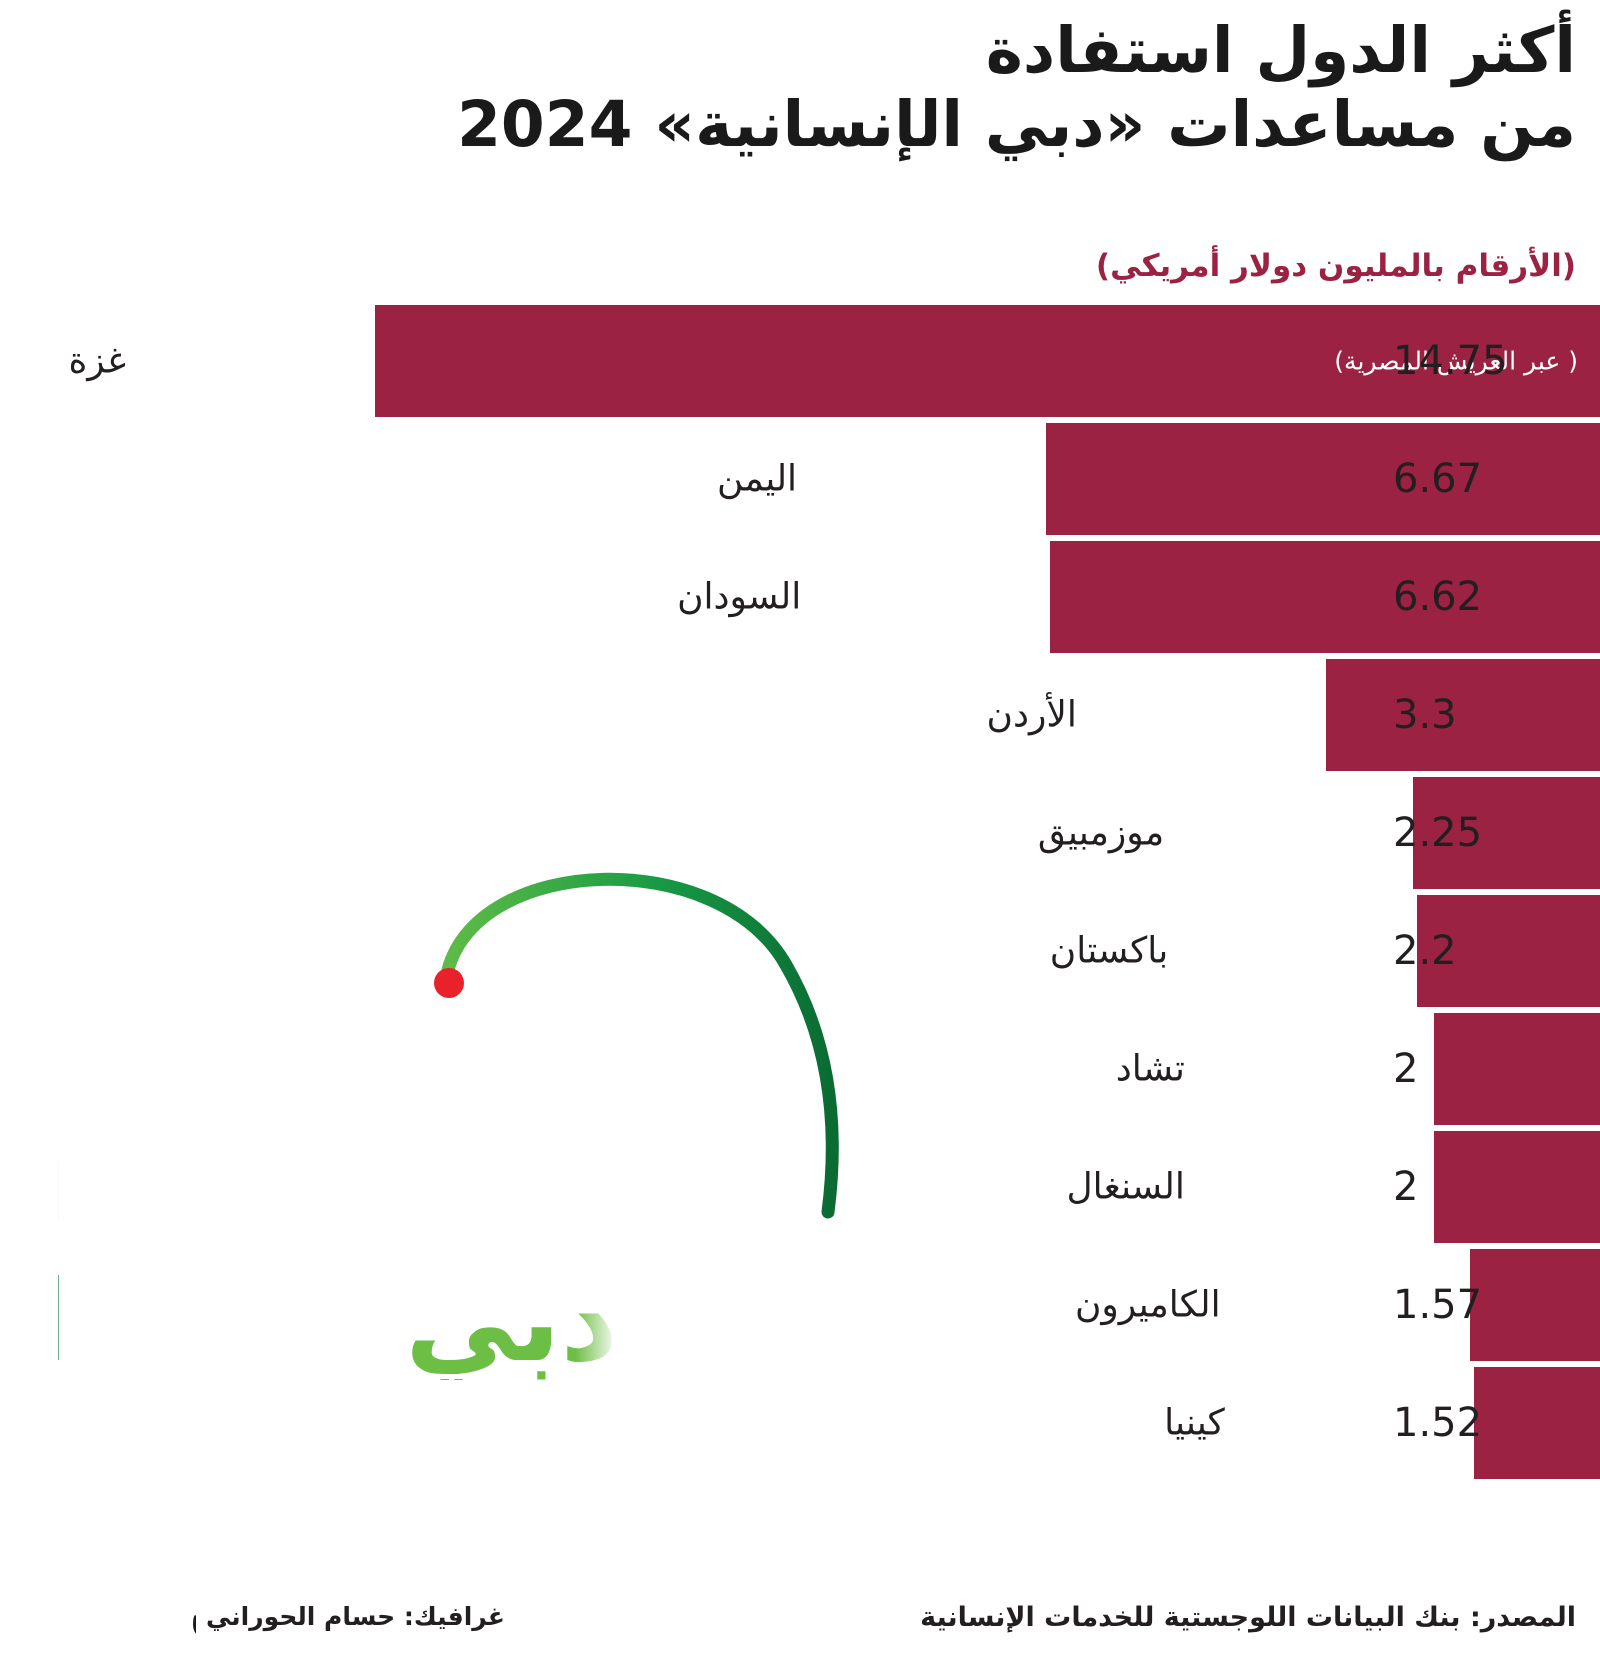  I want to click on logo-arc-icon, so click(640, 1045).